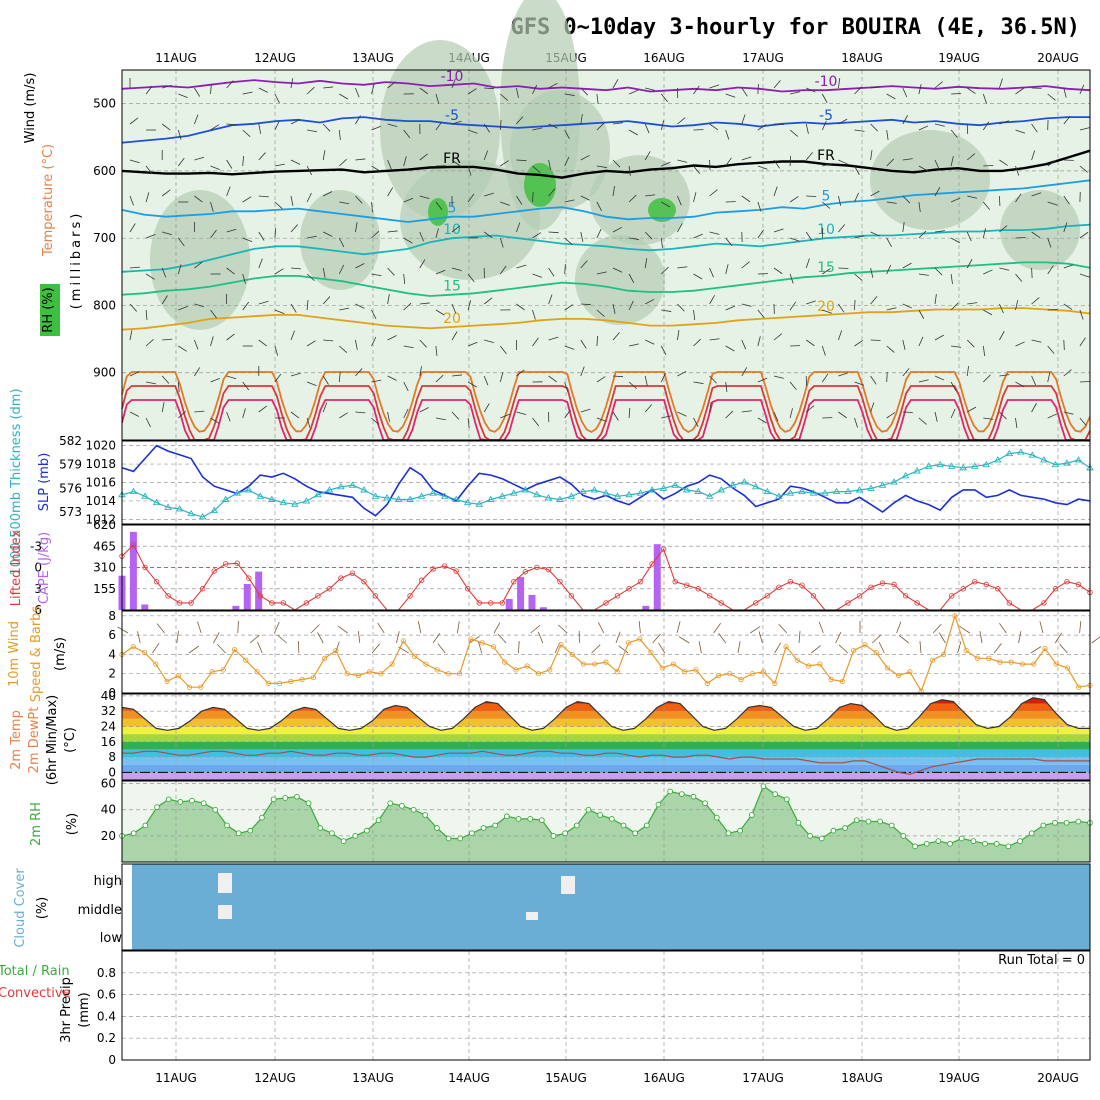  What do you see at coordinates (35, 993) in the screenshot?
I see `precip-legend-convective: Convective` at bounding box center [35, 993].